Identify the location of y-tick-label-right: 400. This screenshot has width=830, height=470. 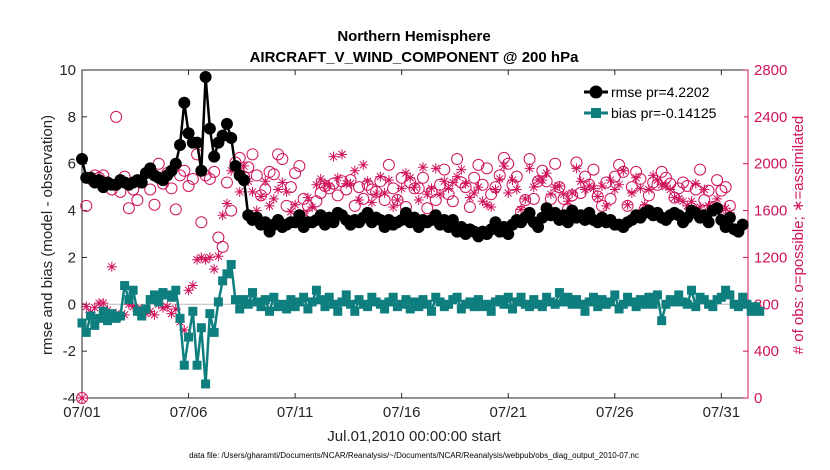
(766, 351).